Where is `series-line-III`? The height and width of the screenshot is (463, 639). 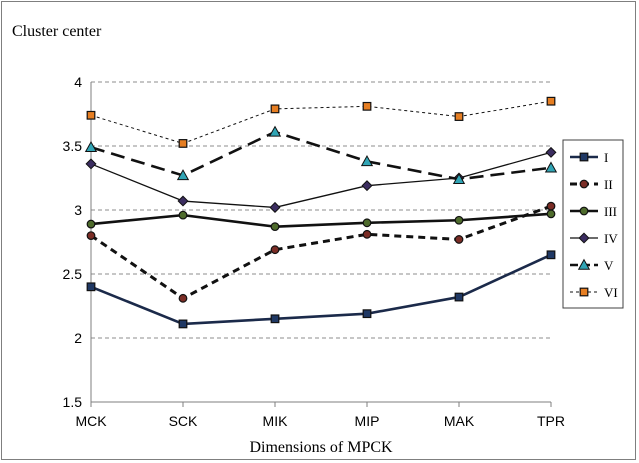 series-line-III is located at coordinates (321, 220).